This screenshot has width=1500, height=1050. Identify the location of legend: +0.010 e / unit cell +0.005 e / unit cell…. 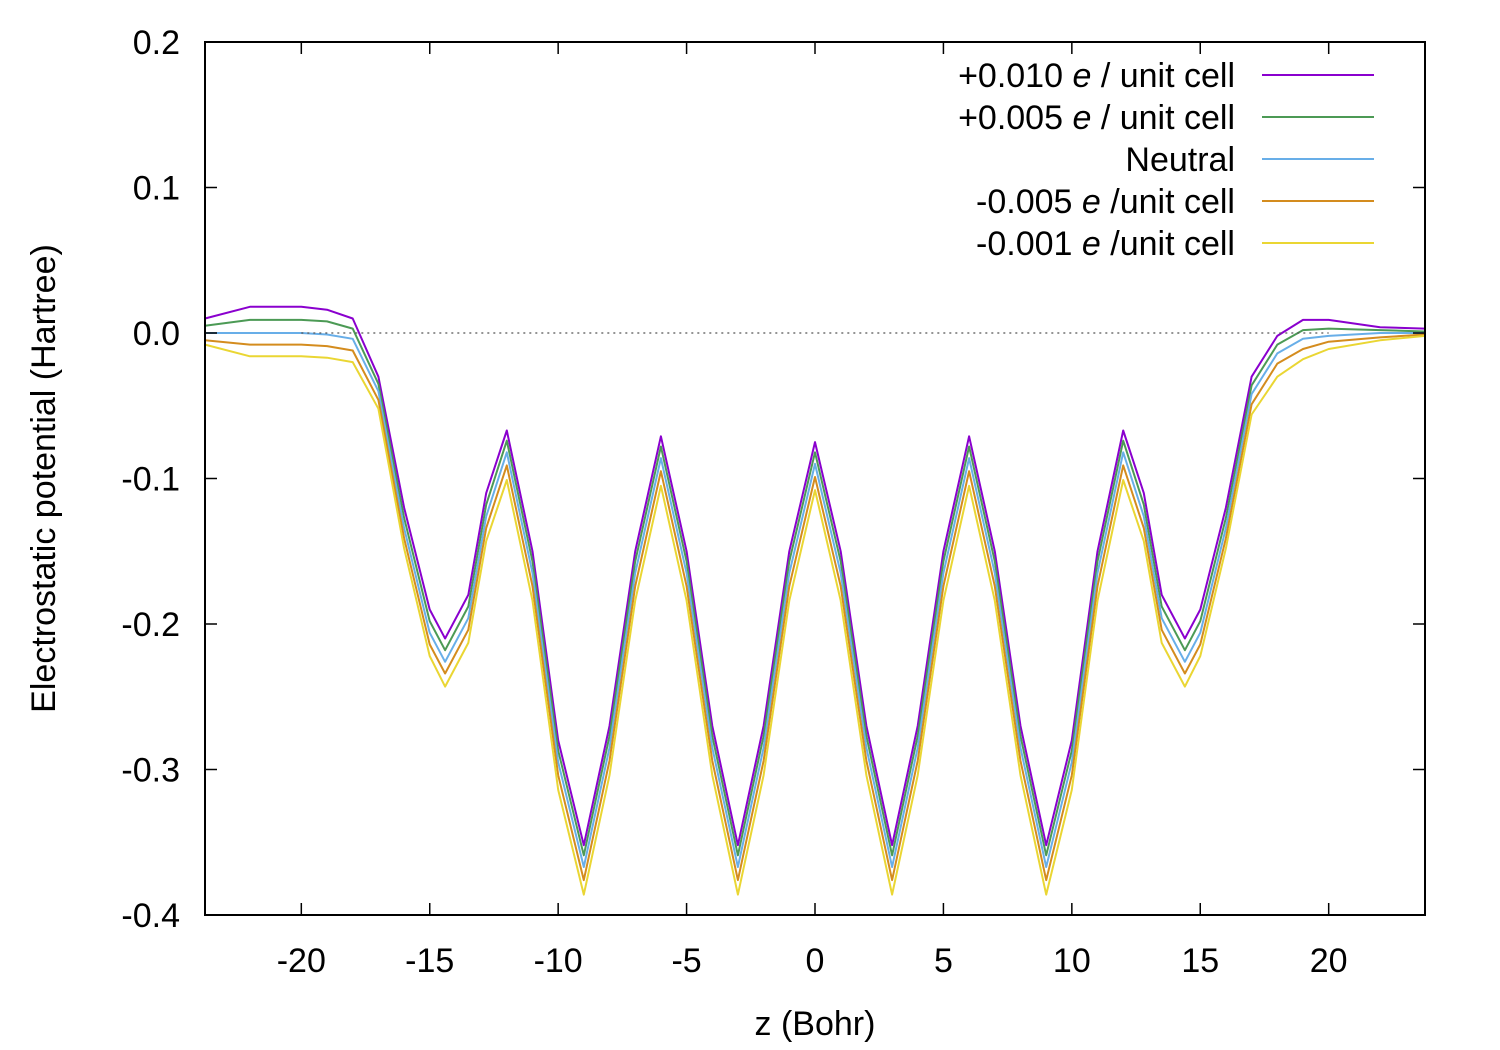
(1166, 160).